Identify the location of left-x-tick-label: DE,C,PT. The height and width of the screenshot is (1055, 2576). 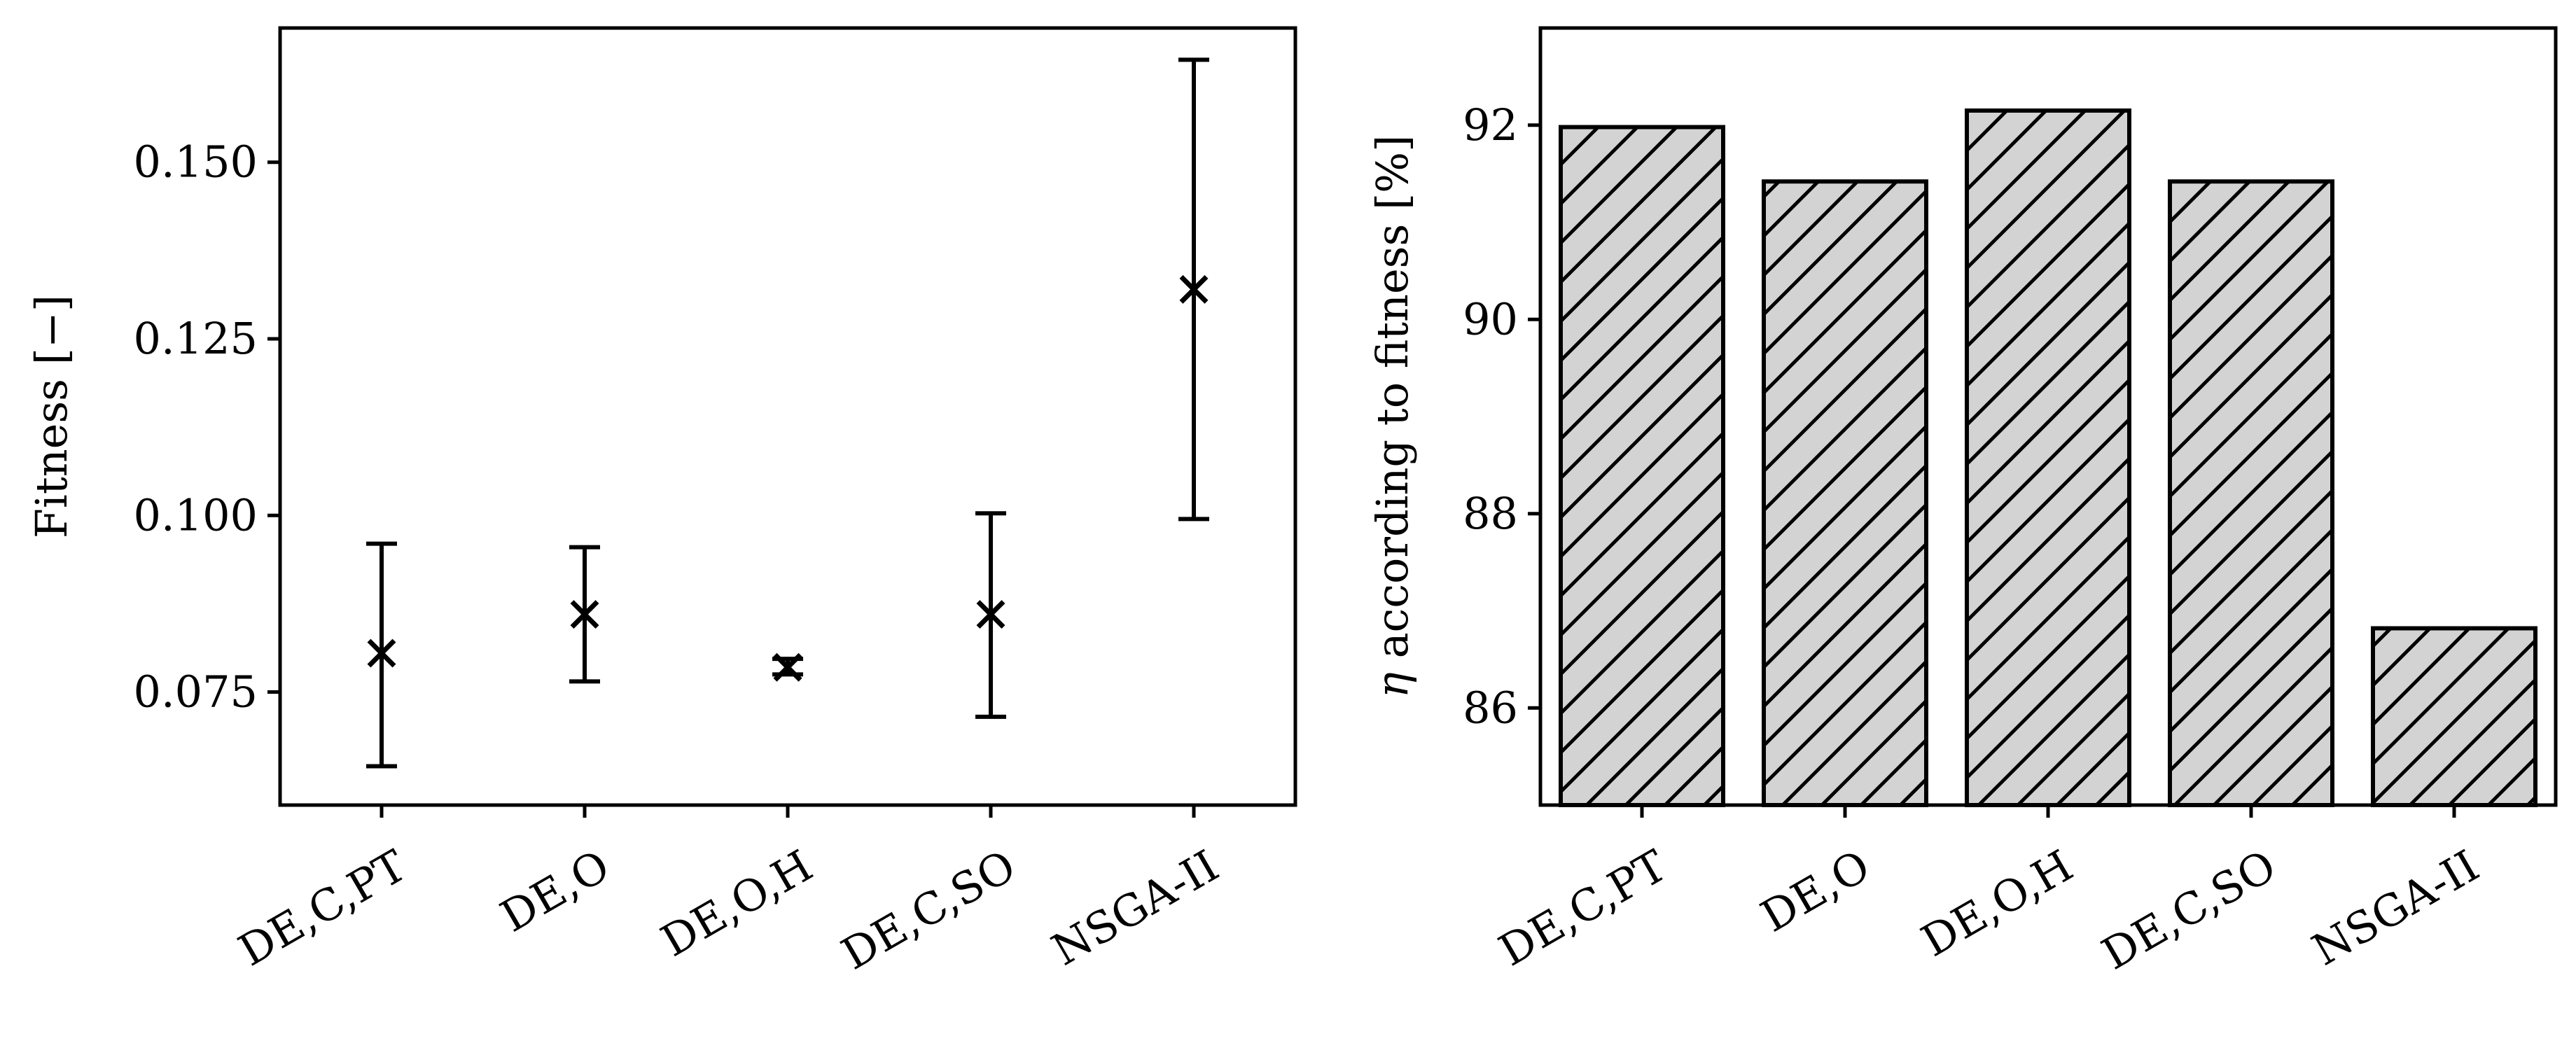
(322, 908).